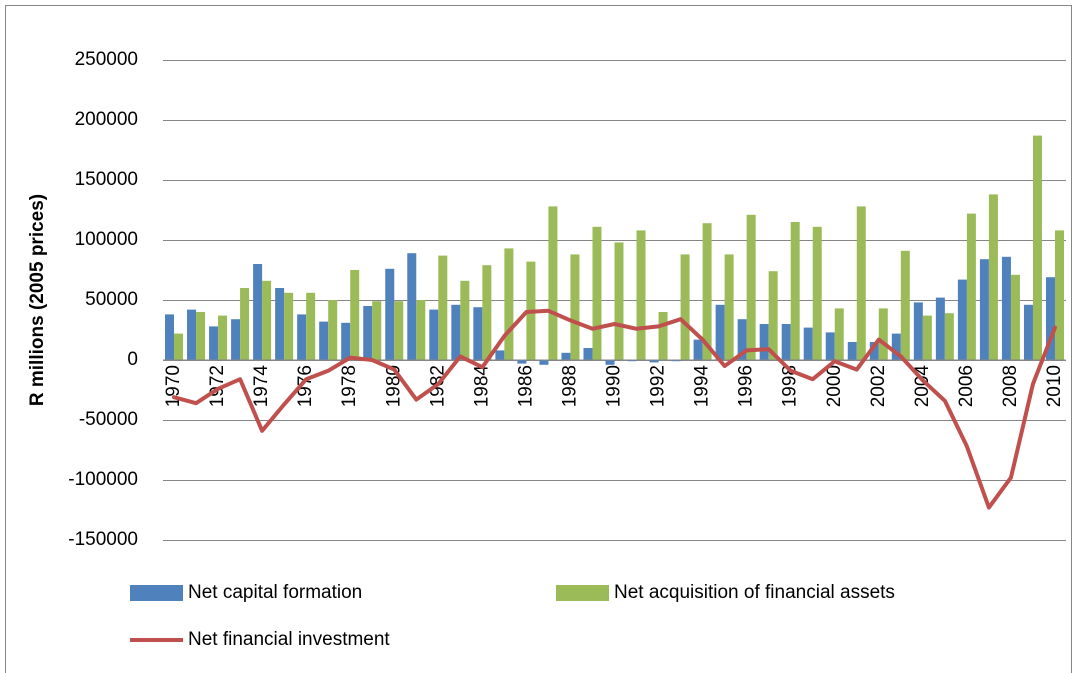 Image resolution: width=1077 pixels, height=673 pixels. Describe the element at coordinates (106, 119) in the screenshot. I see `y-tick-label: 200000` at that location.